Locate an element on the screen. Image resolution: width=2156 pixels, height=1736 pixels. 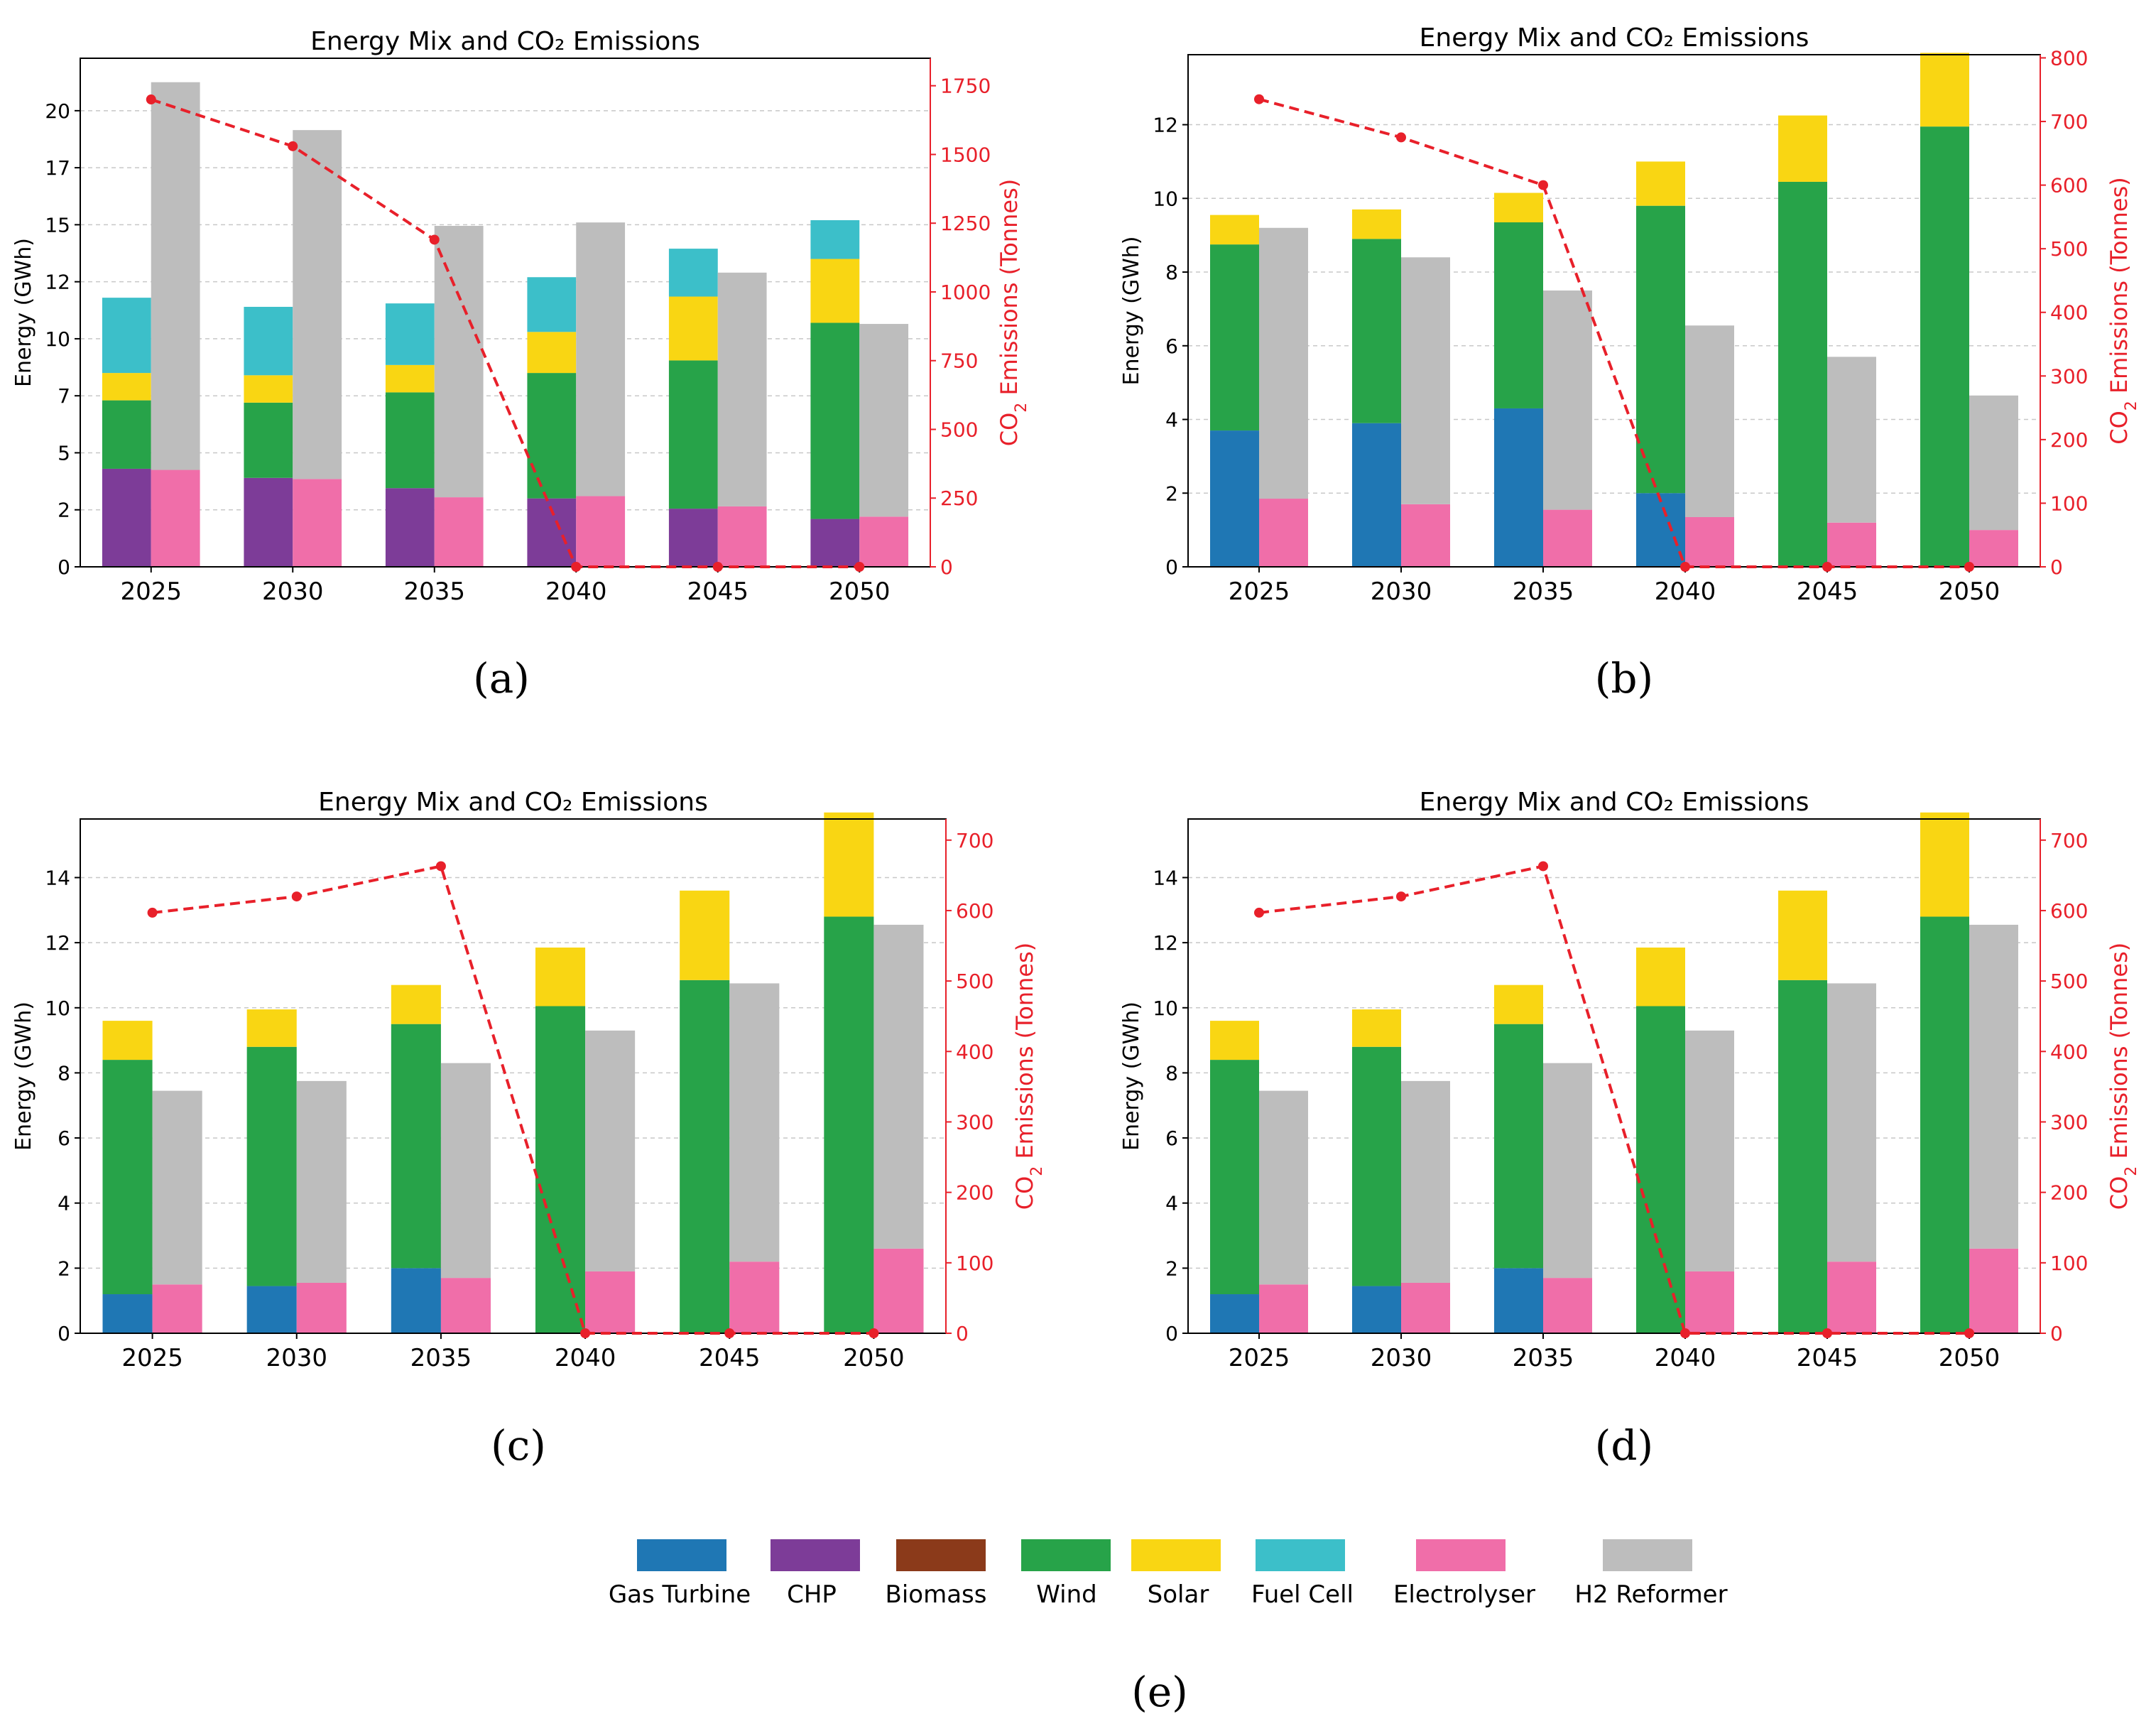
bar-chp-2025 is located at coordinates (126, 517).